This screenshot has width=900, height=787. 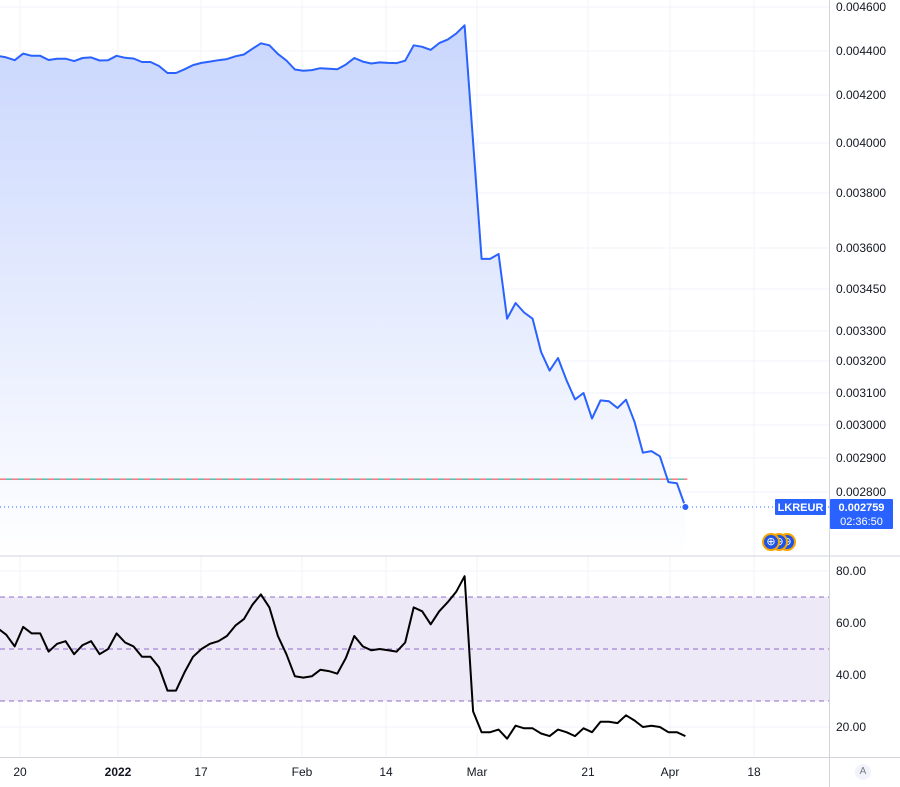 I want to click on symbol-badge: LKREUR, so click(x=801, y=508).